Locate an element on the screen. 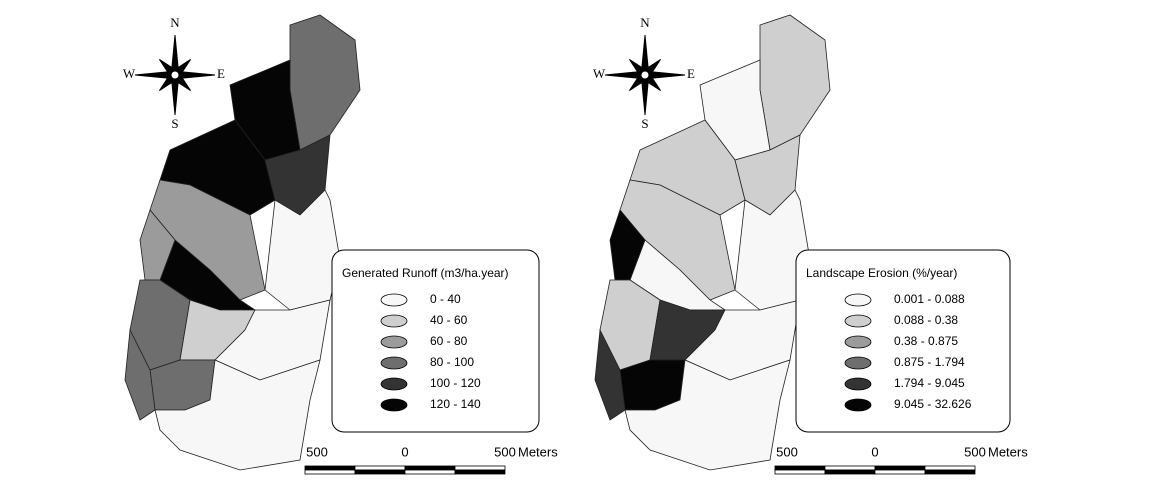  legend-label: 40 - 60 is located at coordinates (449, 320).